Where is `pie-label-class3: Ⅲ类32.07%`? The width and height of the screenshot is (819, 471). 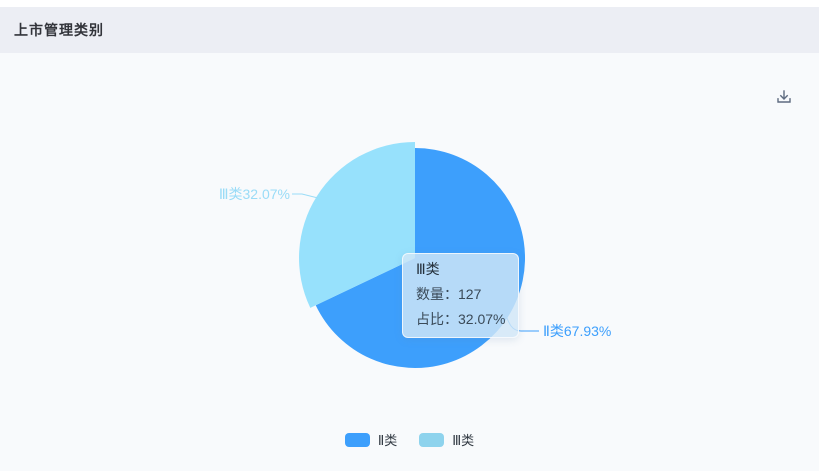 pie-label-class3: Ⅲ类32.07% is located at coordinates (254, 194).